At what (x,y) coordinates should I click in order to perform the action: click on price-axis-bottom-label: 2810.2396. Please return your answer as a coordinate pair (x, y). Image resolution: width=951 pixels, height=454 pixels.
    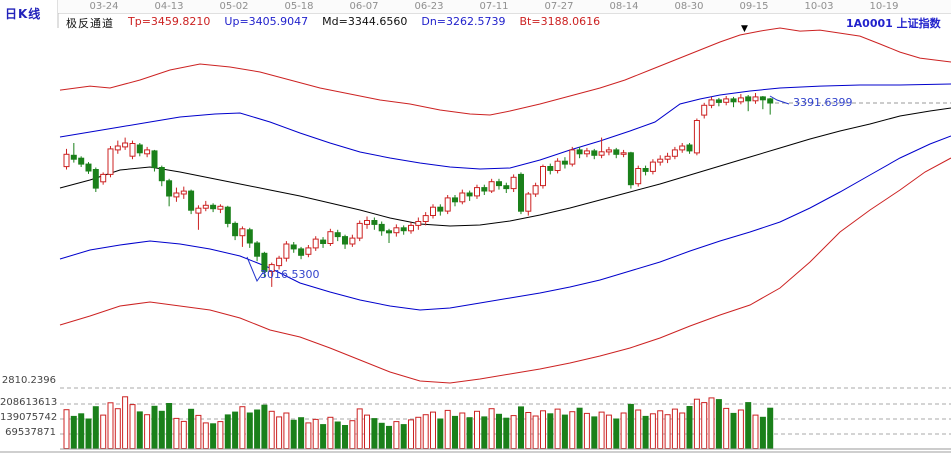
    Looking at the image, I should click on (28, 380).